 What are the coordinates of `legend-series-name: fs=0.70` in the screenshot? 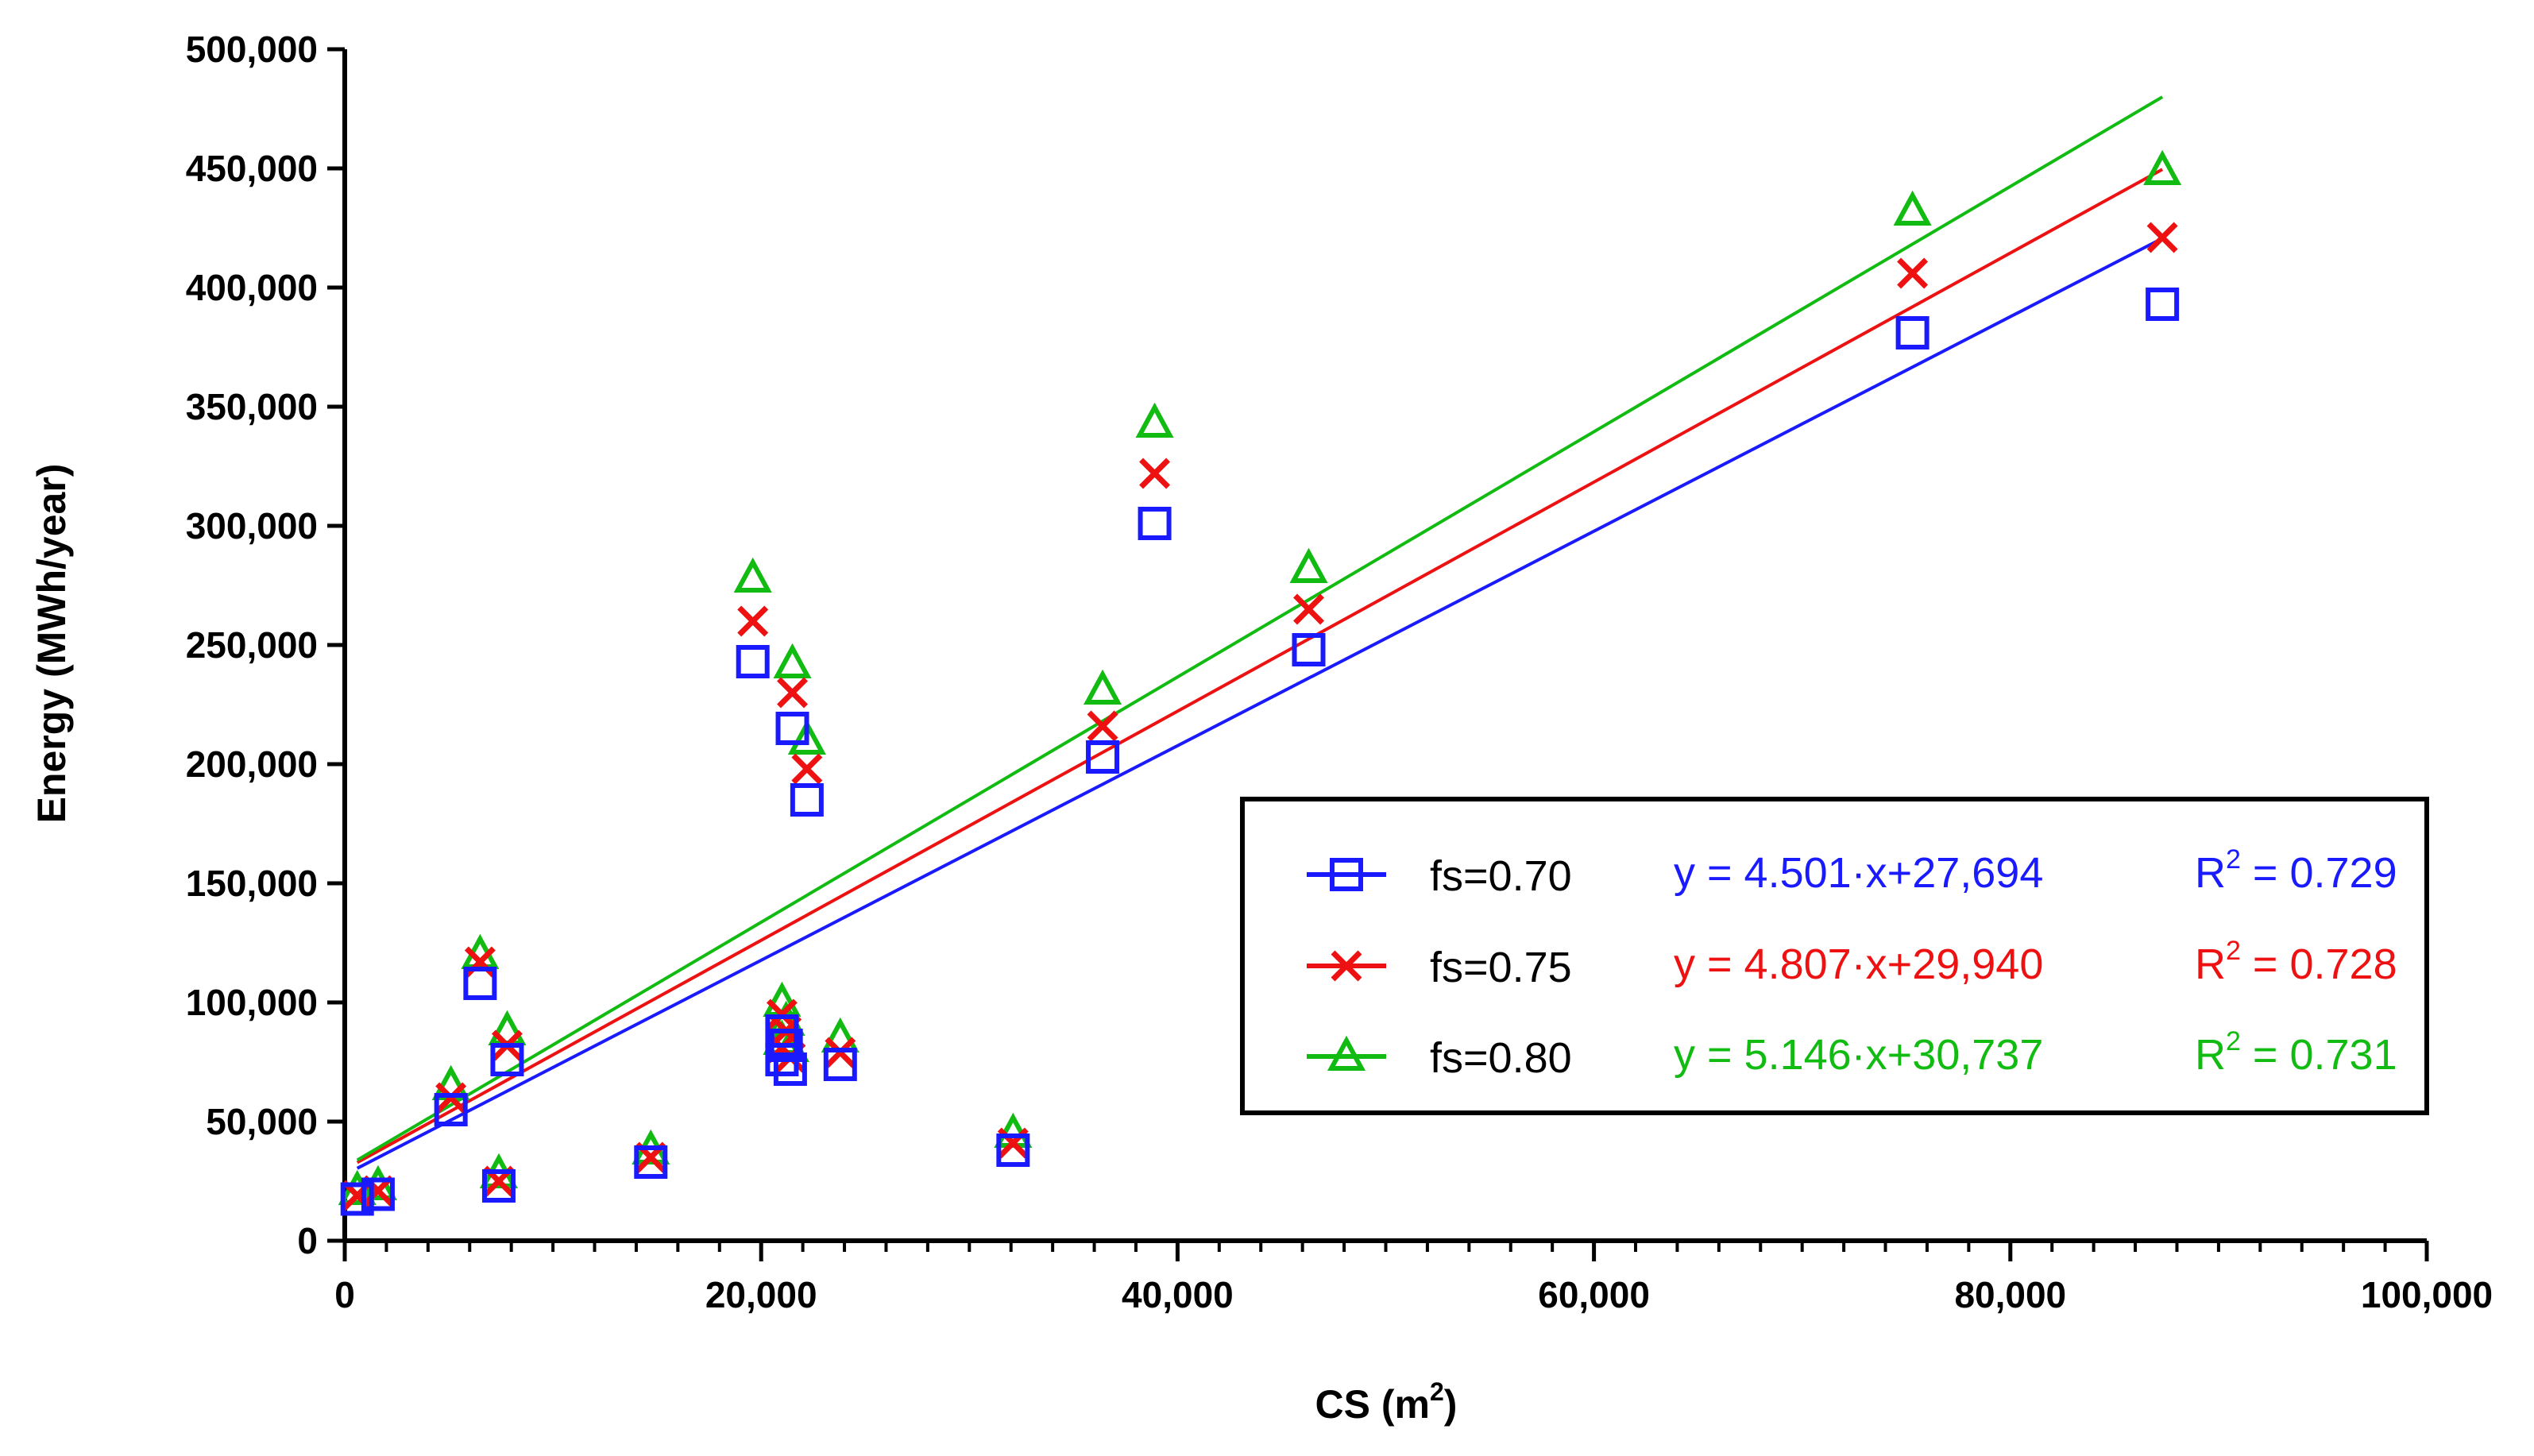 It's located at (1501, 876).